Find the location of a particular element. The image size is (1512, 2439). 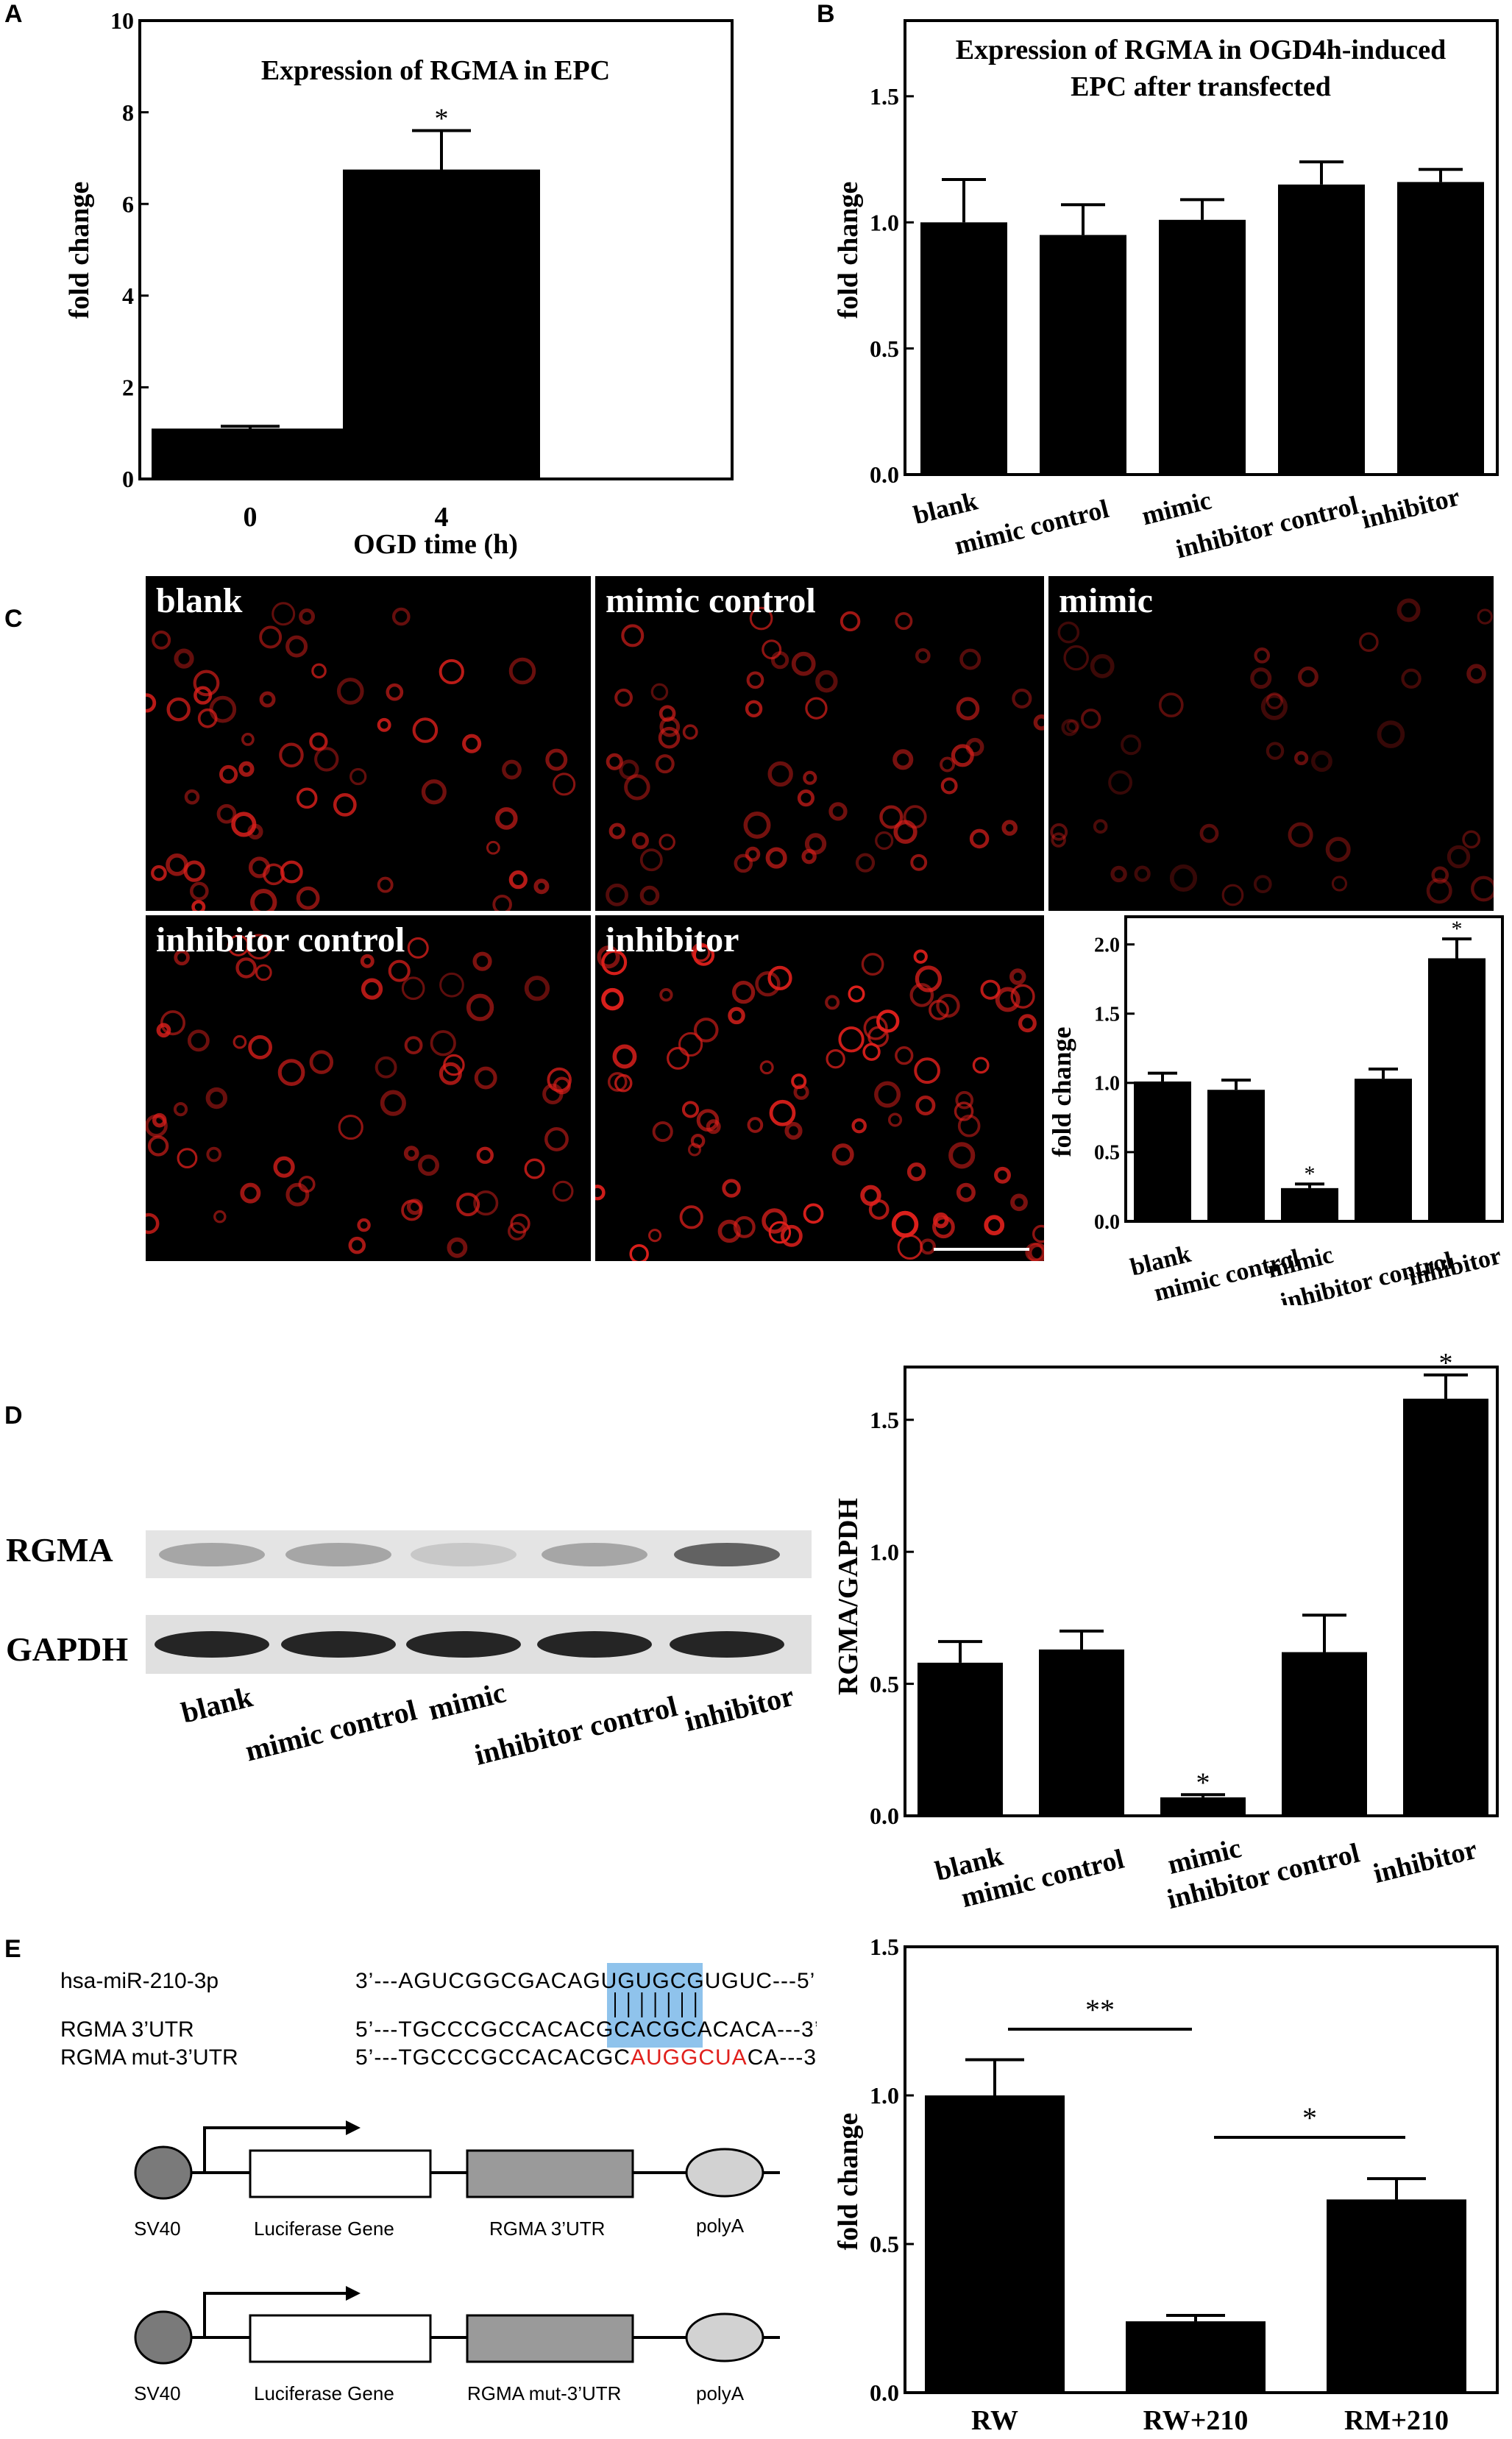

panel-label-d: D is located at coordinates (13, 1416).